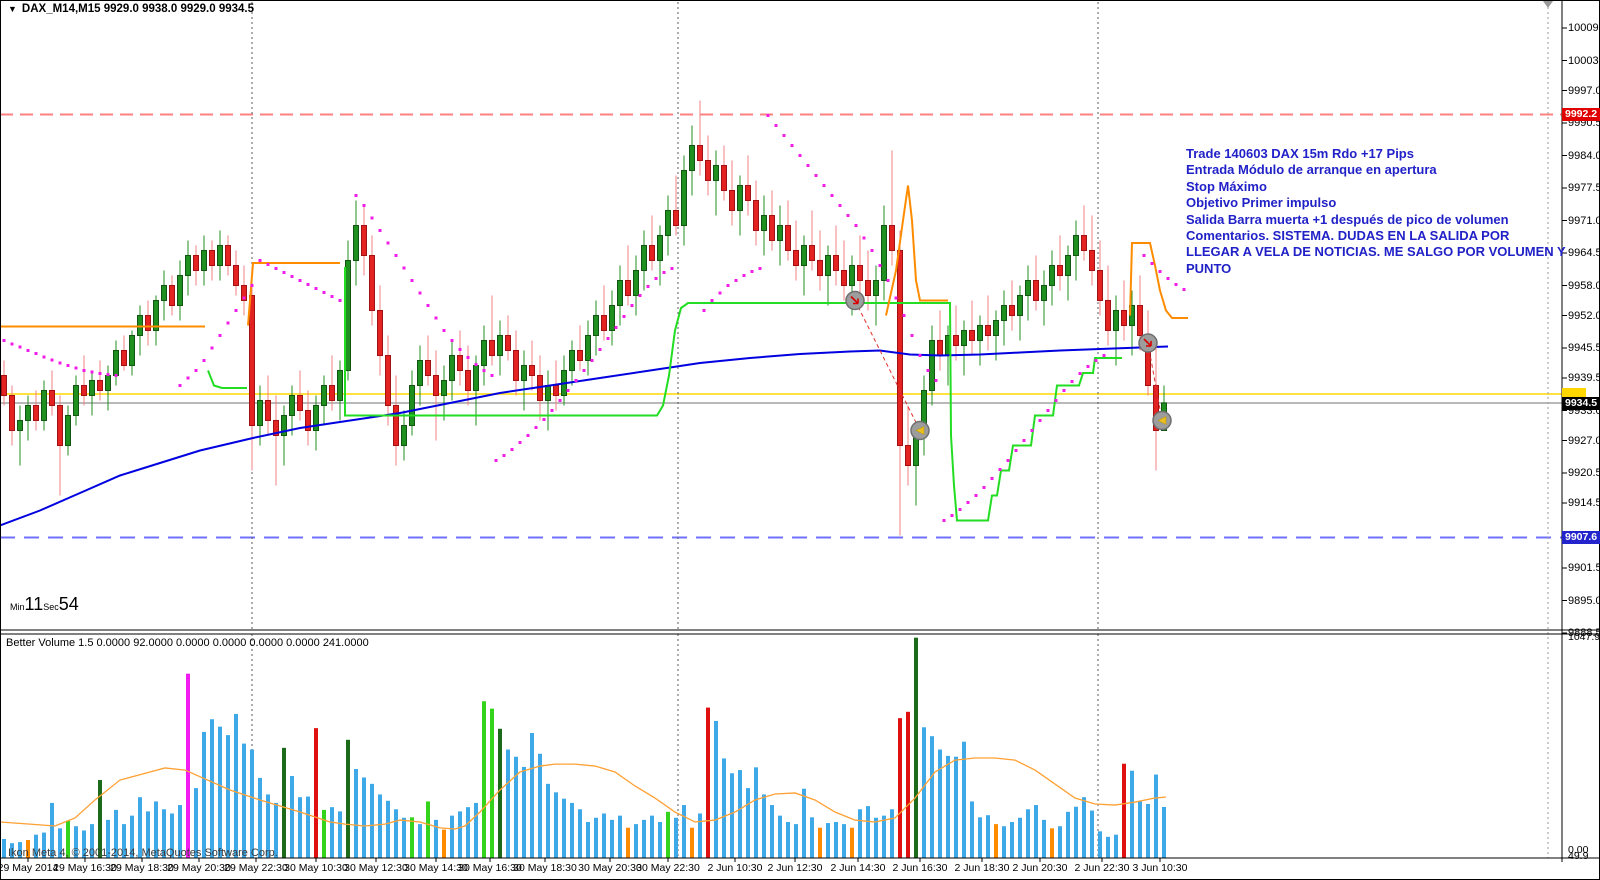 The image size is (1600, 880). What do you see at coordinates (610, 868) in the screenshot?
I see `time-tick-label: 30 May 20:30` at bounding box center [610, 868].